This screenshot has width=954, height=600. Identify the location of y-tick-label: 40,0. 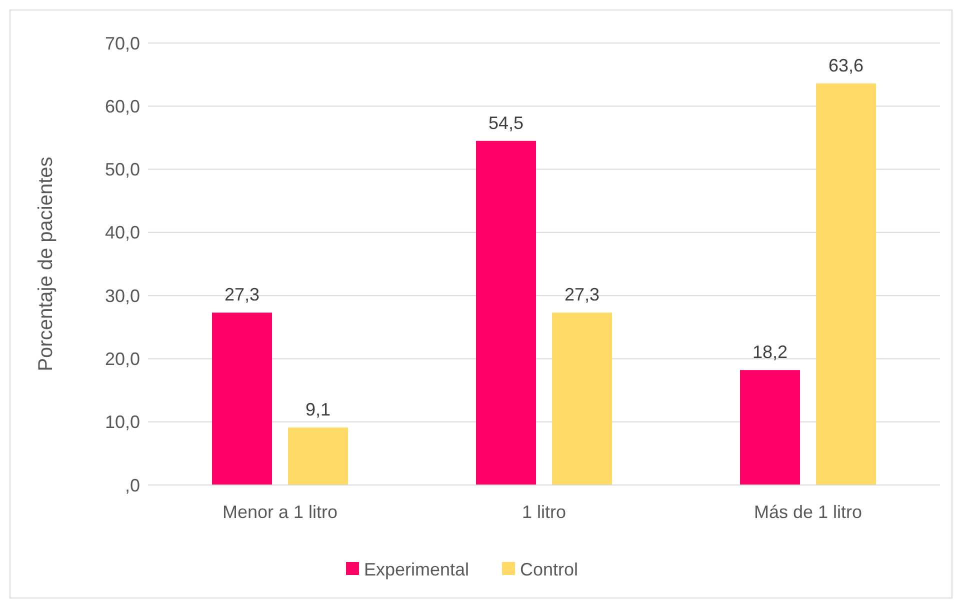
(122, 232).